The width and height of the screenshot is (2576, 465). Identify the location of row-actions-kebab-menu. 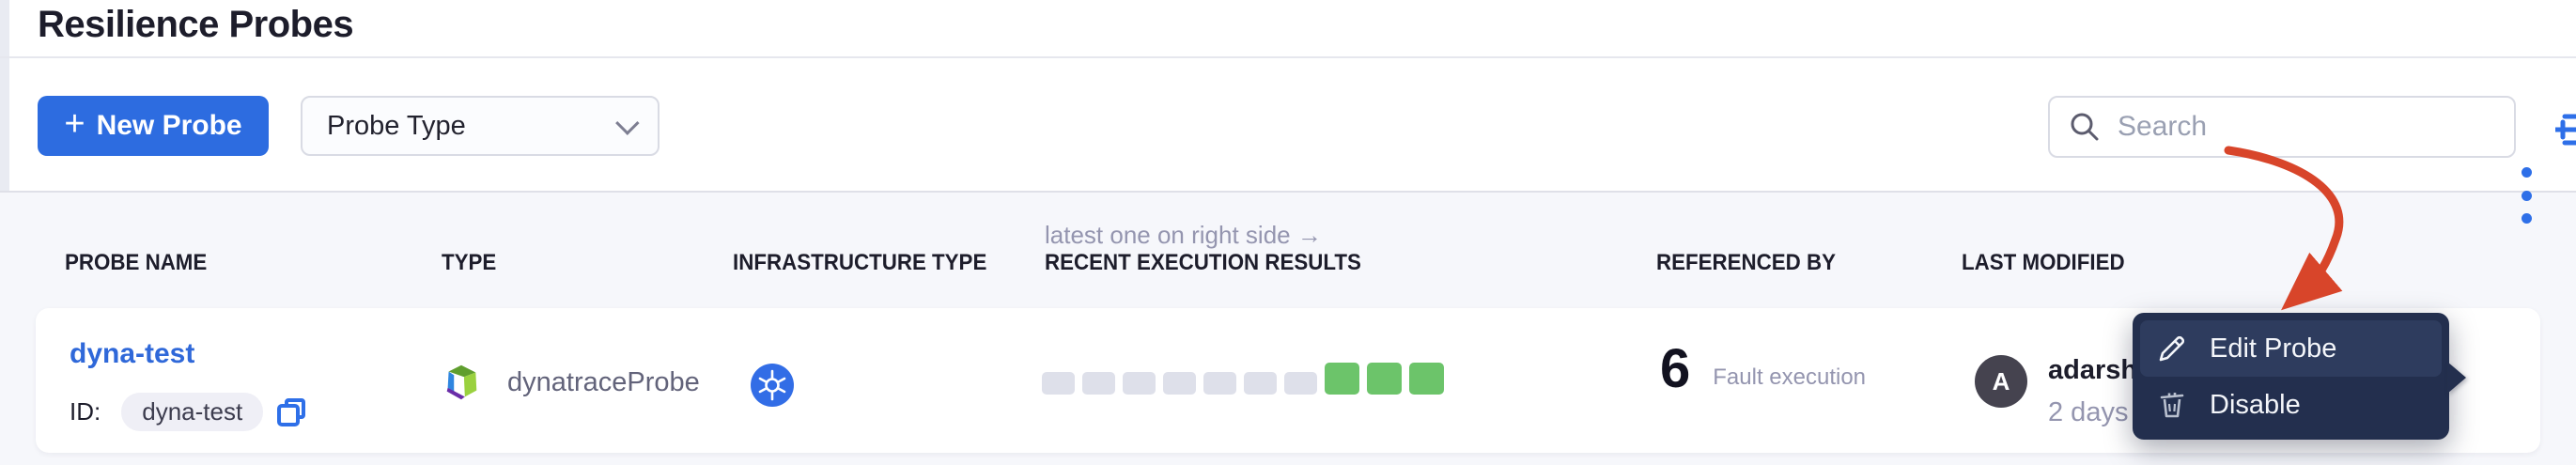
(2526, 195).